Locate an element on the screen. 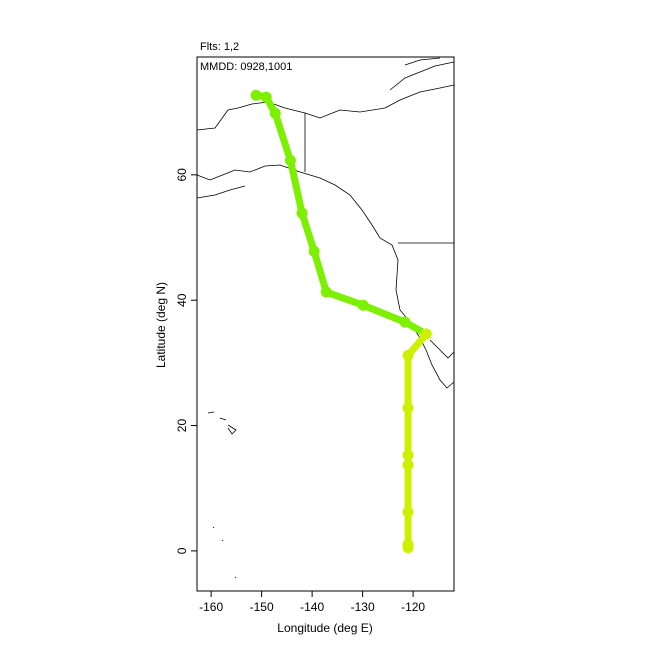 Image resolution: width=650 pixels, height=650 pixels. y-tick-label: 40 is located at coordinates (182, 300).